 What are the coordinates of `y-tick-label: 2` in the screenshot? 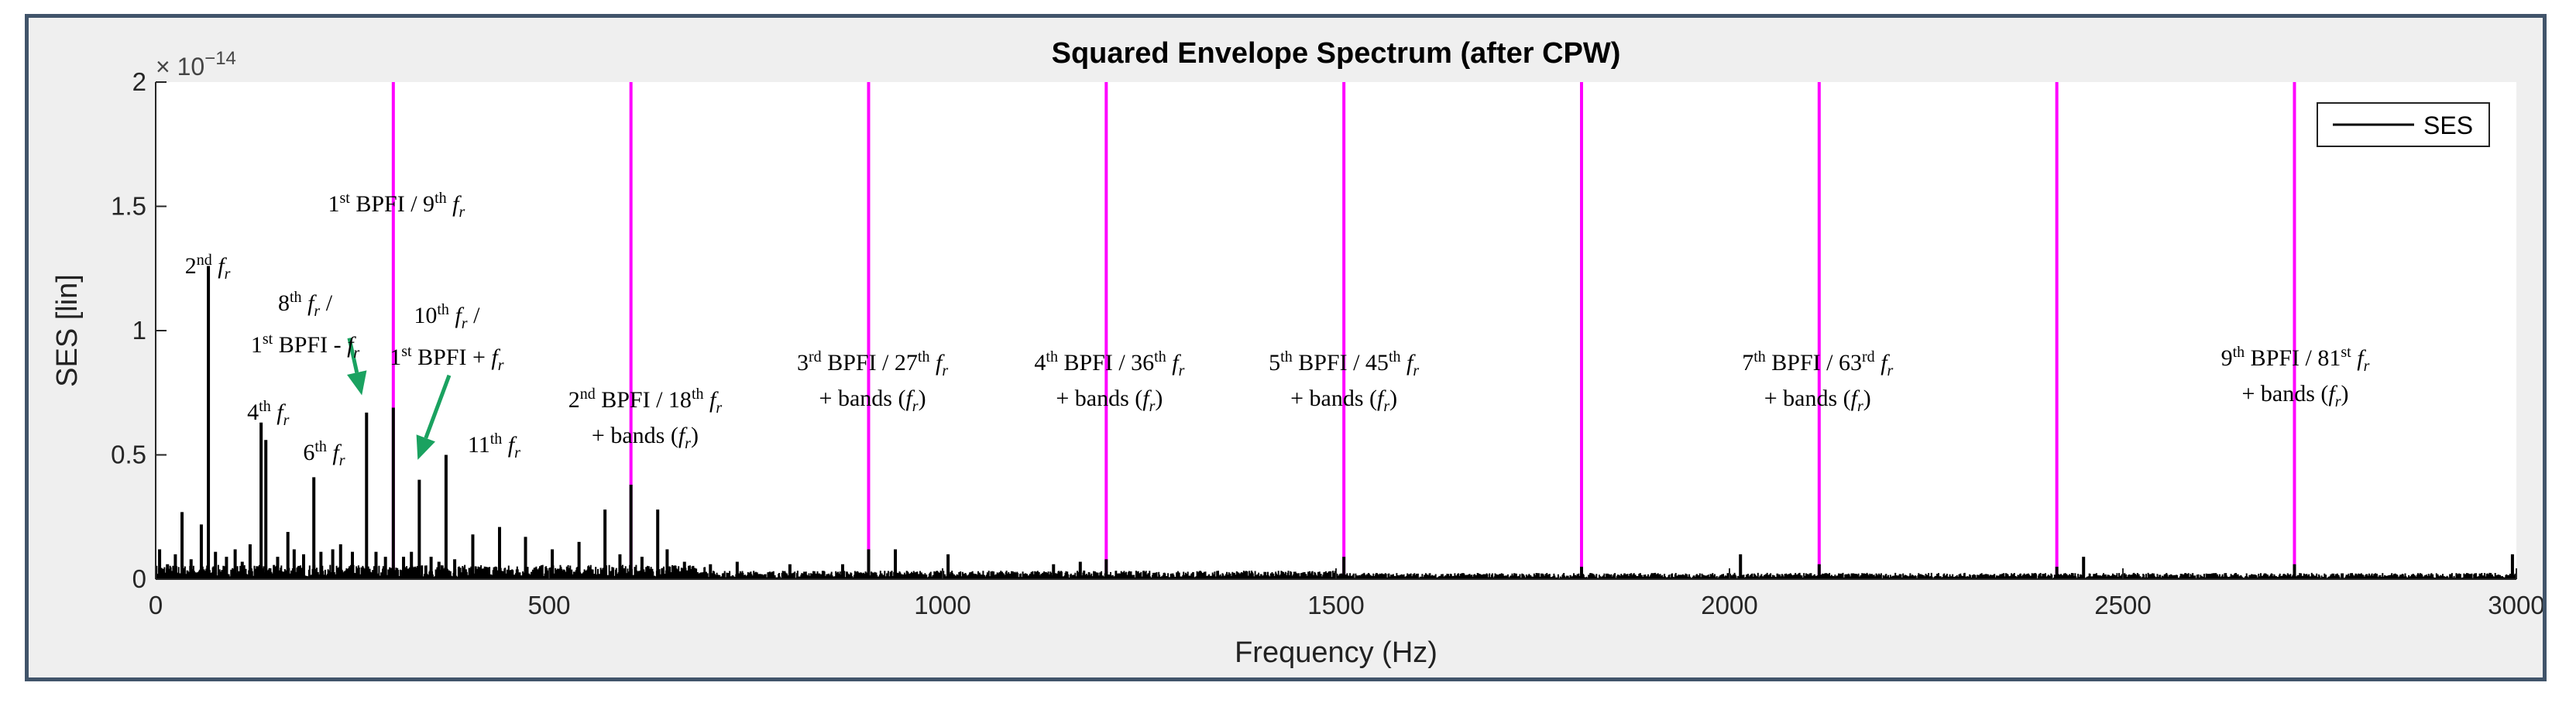 It's located at (139, 81).